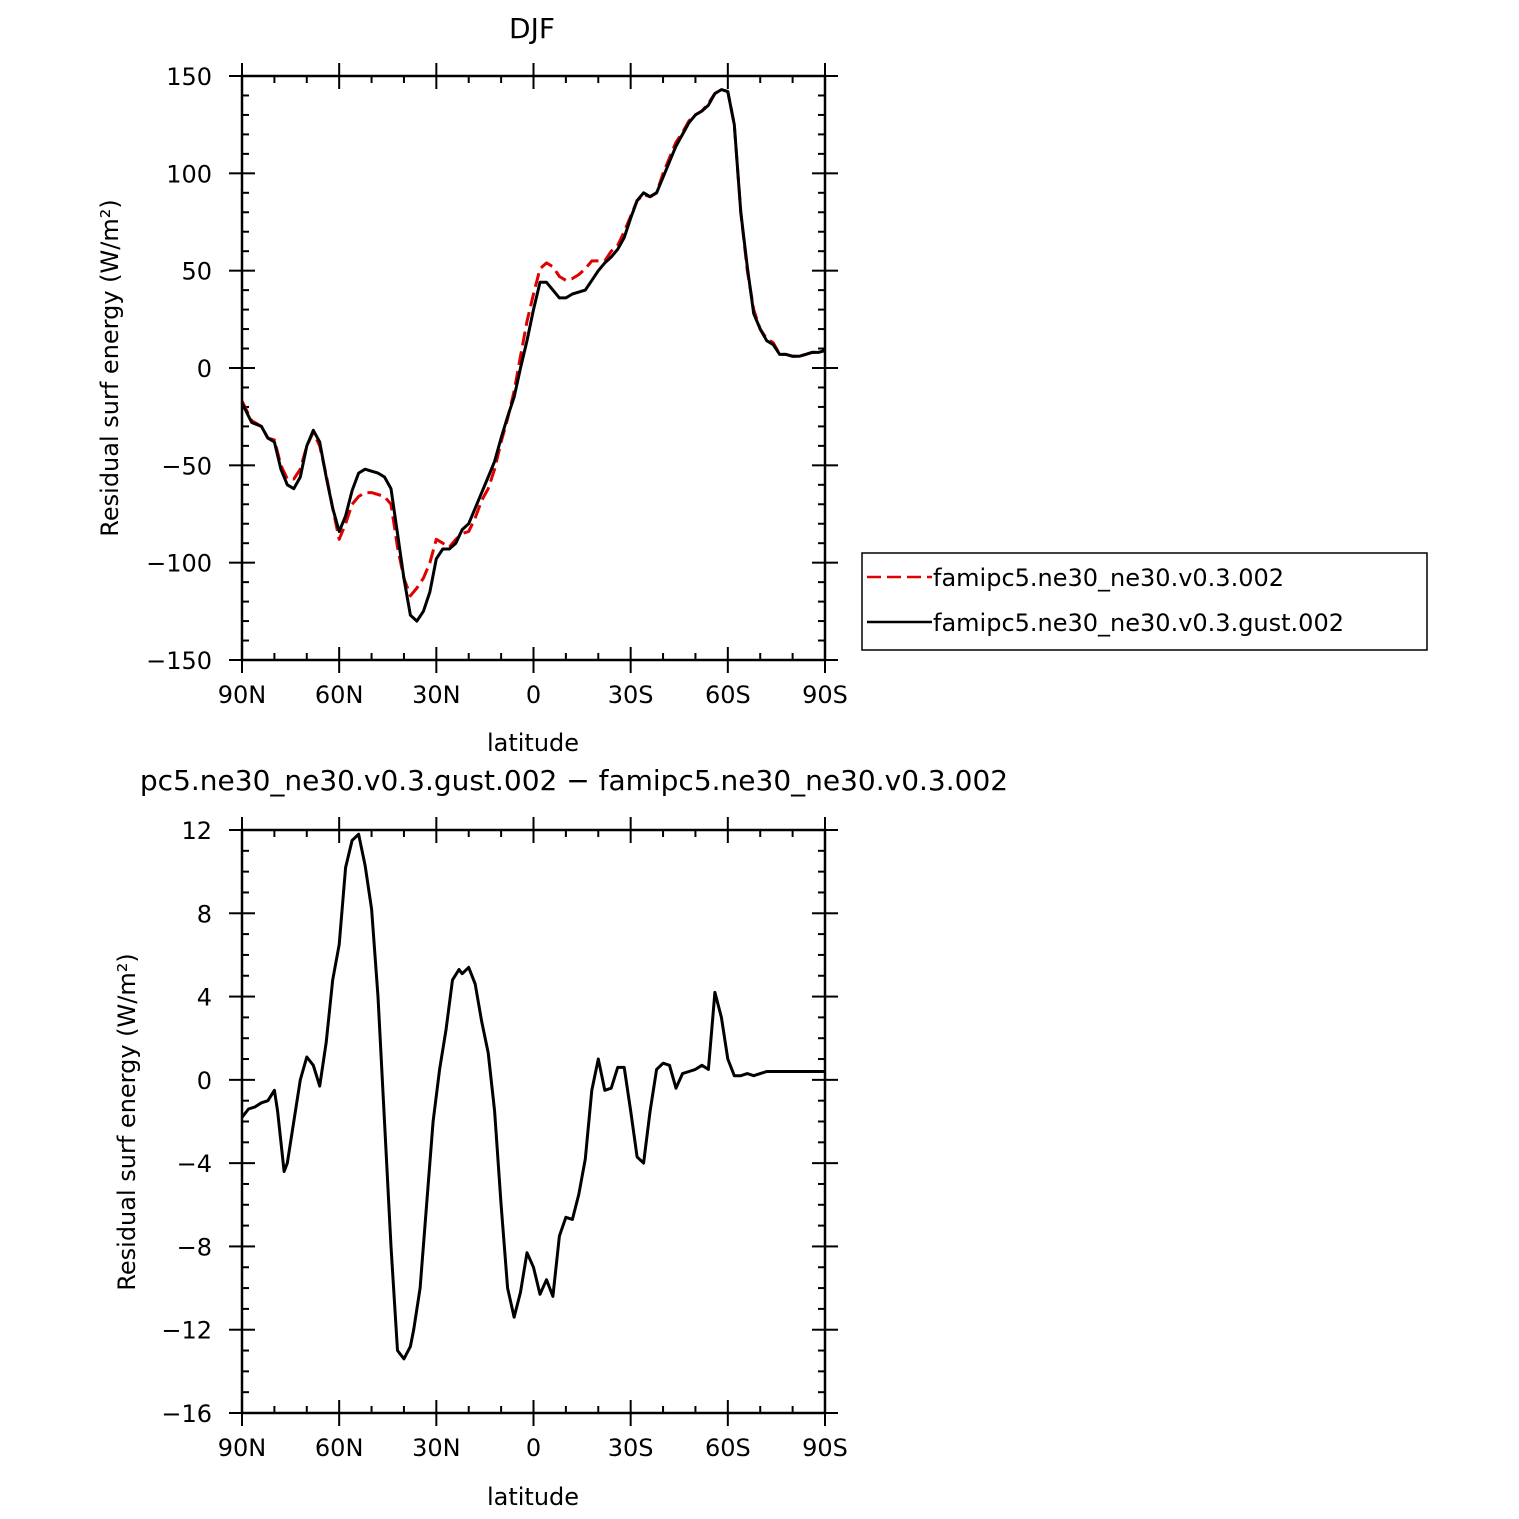 The image size is (1519, 1519). What do you see at coordinates (196, 831) in the screenshot?
I see `y-tick-label: 12` at bounding box center [196, 831].